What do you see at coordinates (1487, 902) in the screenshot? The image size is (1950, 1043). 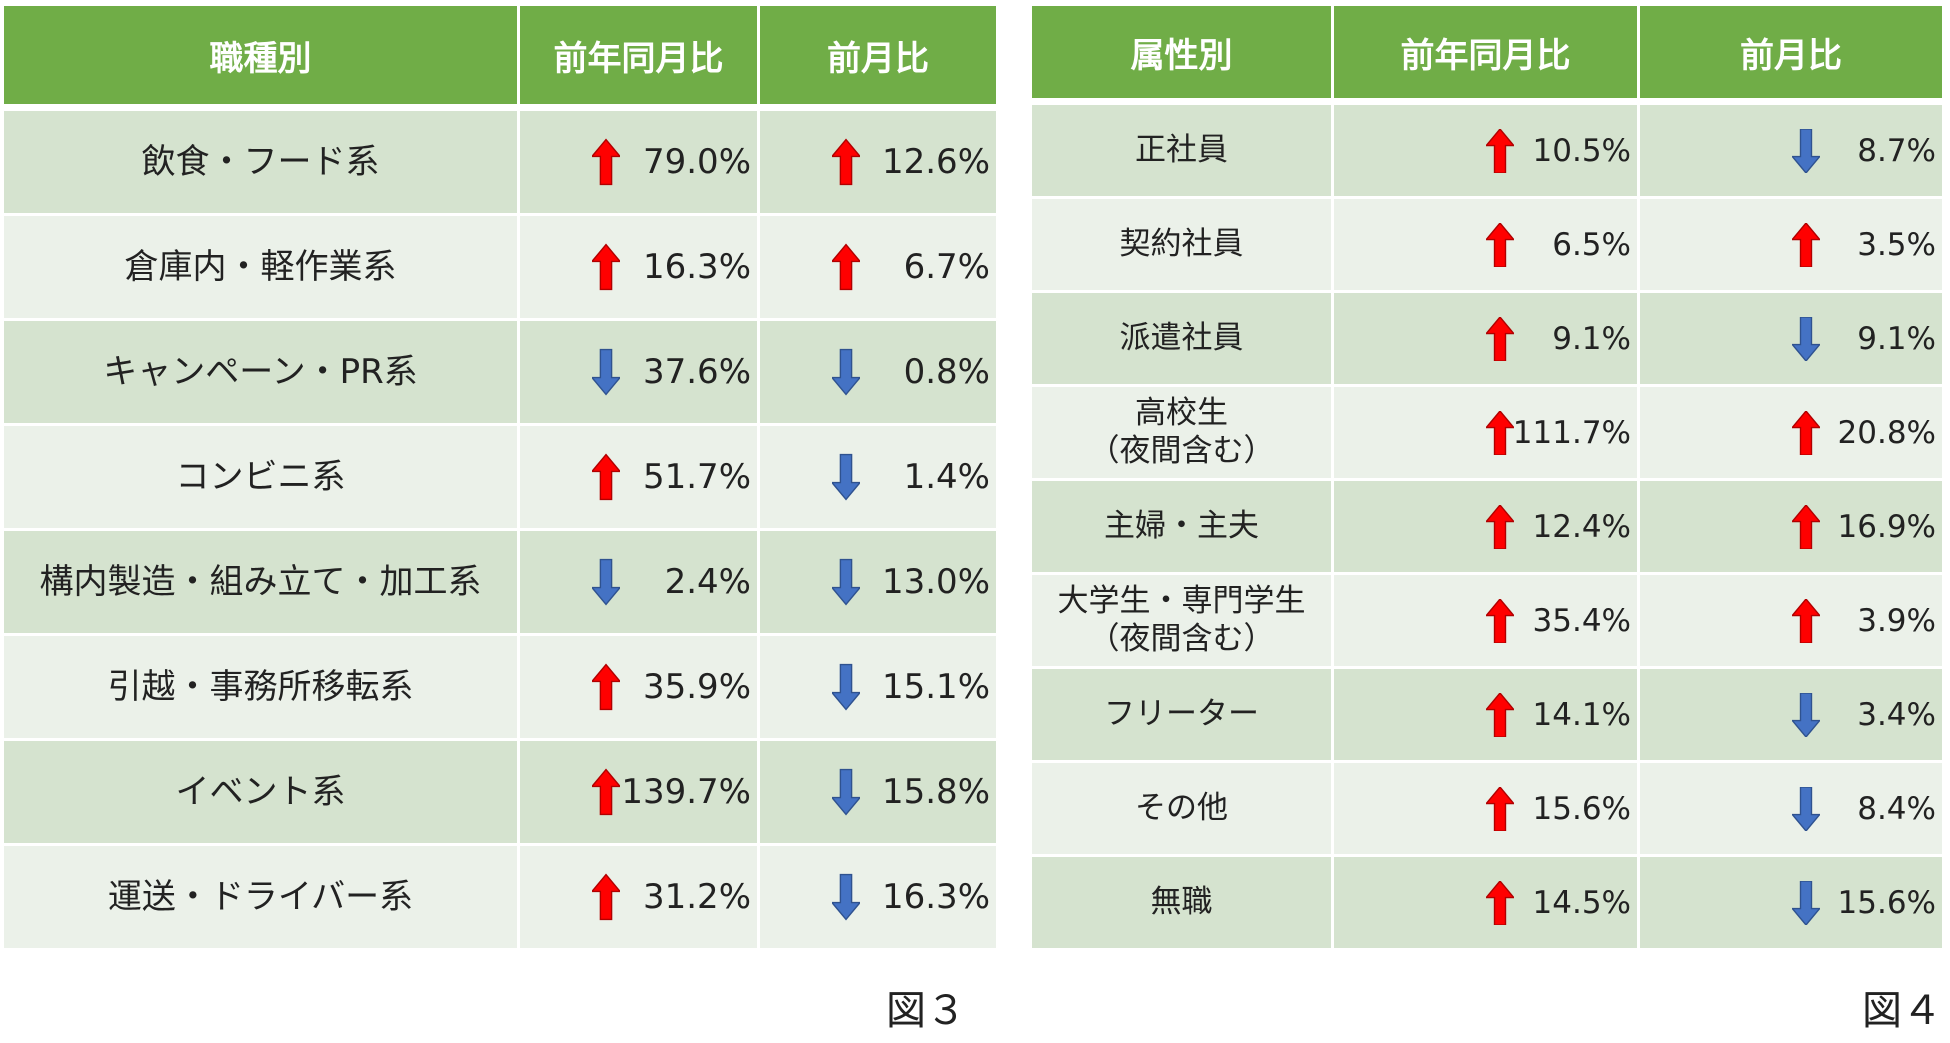 I see `yoy-cell: 14.5%` at bounding box center [1487, 902].